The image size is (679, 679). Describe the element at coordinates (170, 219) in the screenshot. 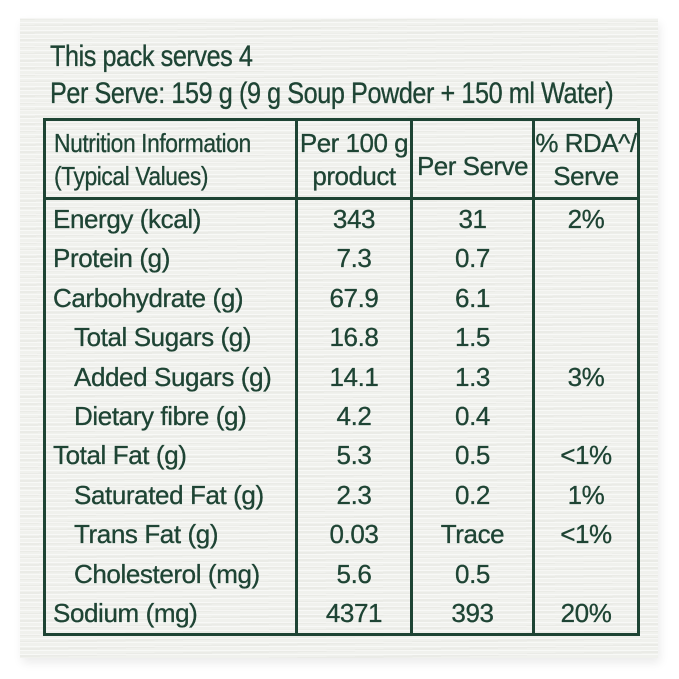

I see `nutrient-label: Energy (kcal)` at that location.